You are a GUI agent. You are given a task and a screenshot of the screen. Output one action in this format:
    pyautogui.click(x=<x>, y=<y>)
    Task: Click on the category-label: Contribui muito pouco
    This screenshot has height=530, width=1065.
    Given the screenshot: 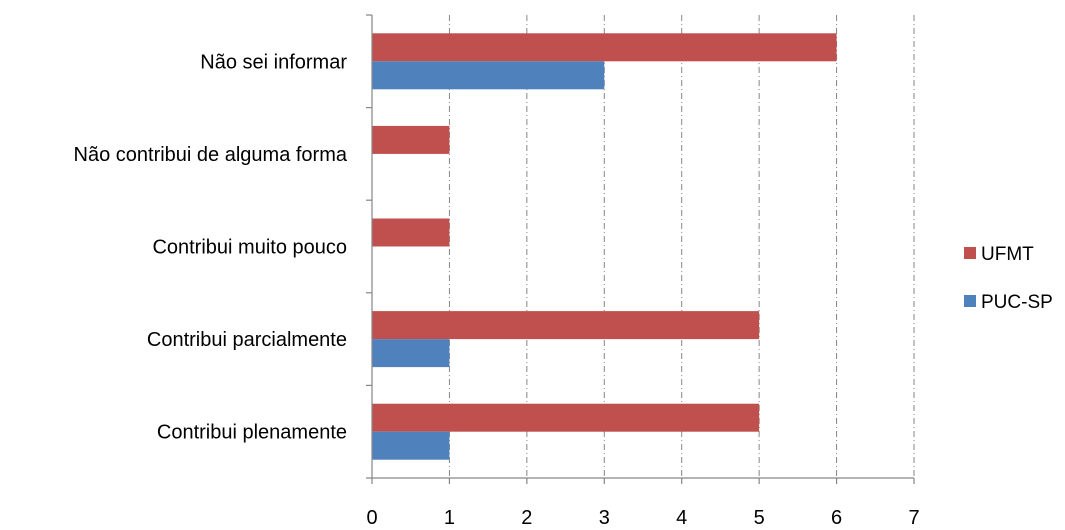 What is the action you would take?
    pyautogui.click(x=249, y=248)
    